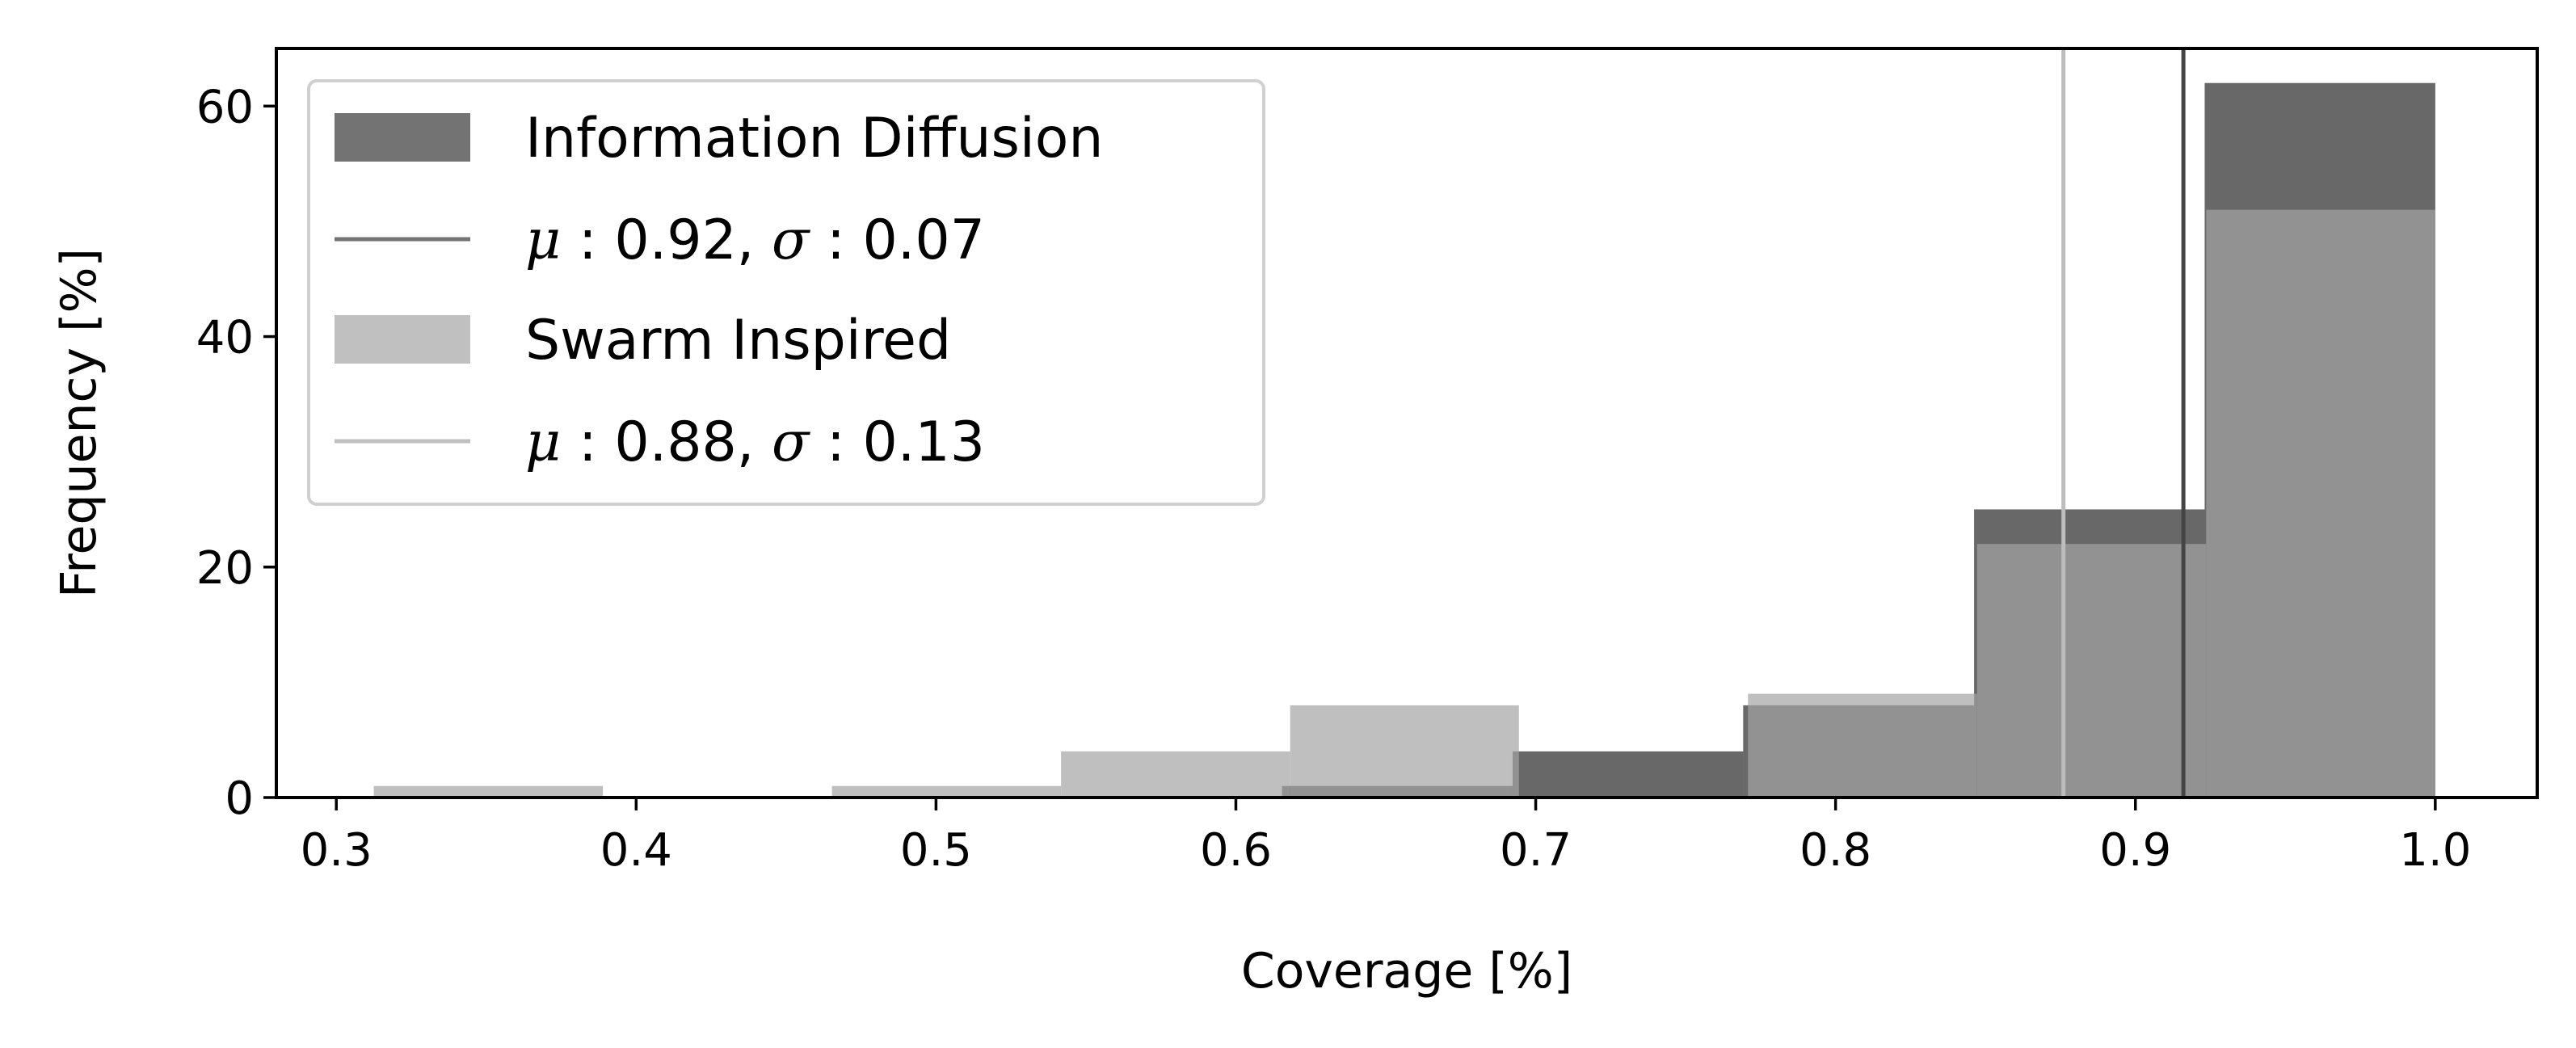  I want to click on x-tick-label: 0.7, so click(1536, 850).